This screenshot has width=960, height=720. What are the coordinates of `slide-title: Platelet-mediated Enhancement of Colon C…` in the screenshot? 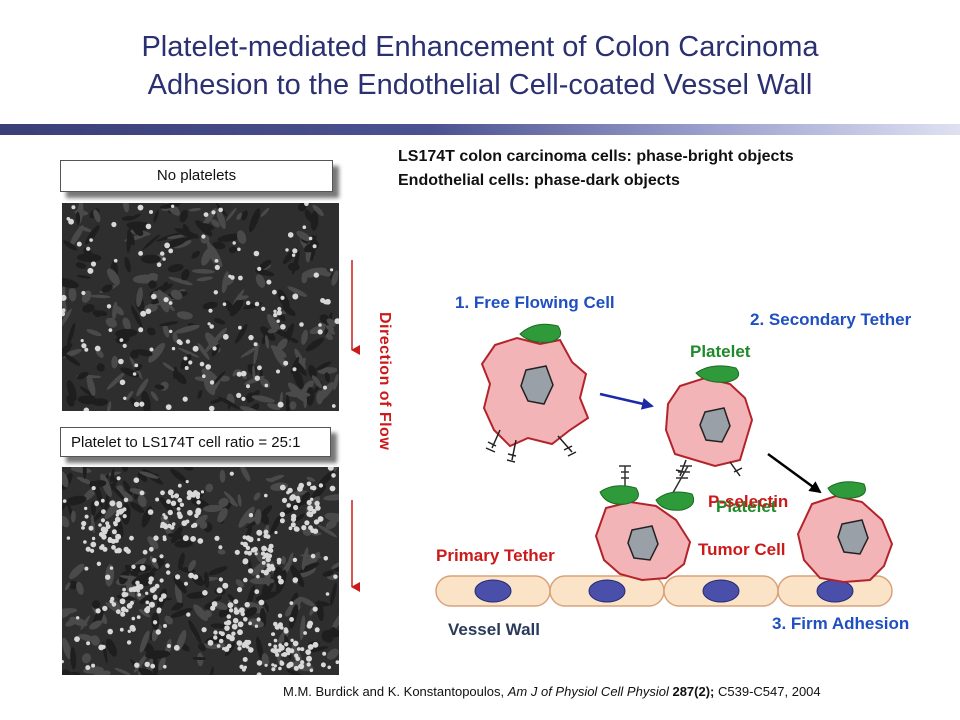 It's located at (480, 66).